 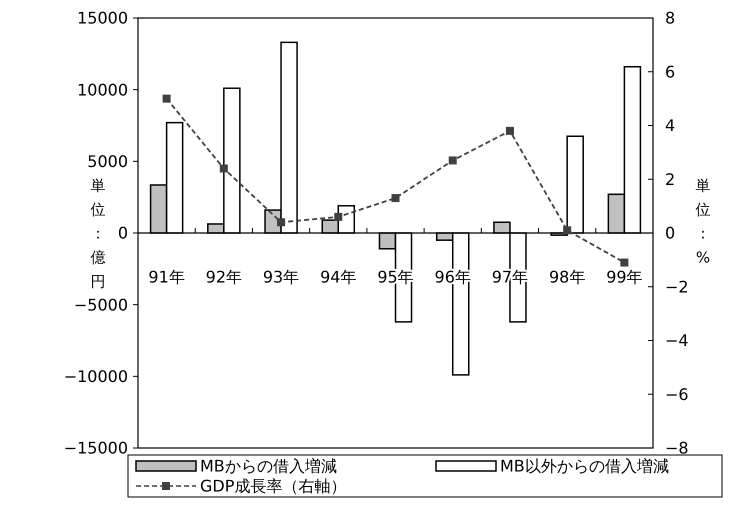 I want to click on y2-axis-title: 単位：%, so click(x=703, y=221).